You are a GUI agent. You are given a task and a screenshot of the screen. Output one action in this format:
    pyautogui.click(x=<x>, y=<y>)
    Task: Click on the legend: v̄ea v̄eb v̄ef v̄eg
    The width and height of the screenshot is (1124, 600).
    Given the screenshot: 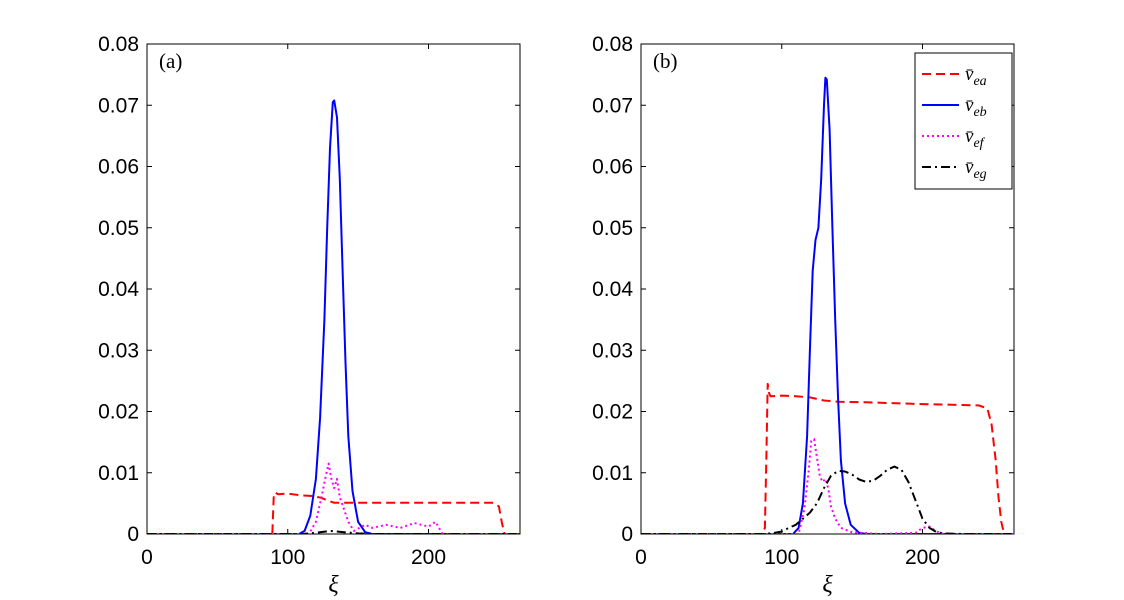 What is the action you would take?
    pyautogui.click(x=963, y=121)
    